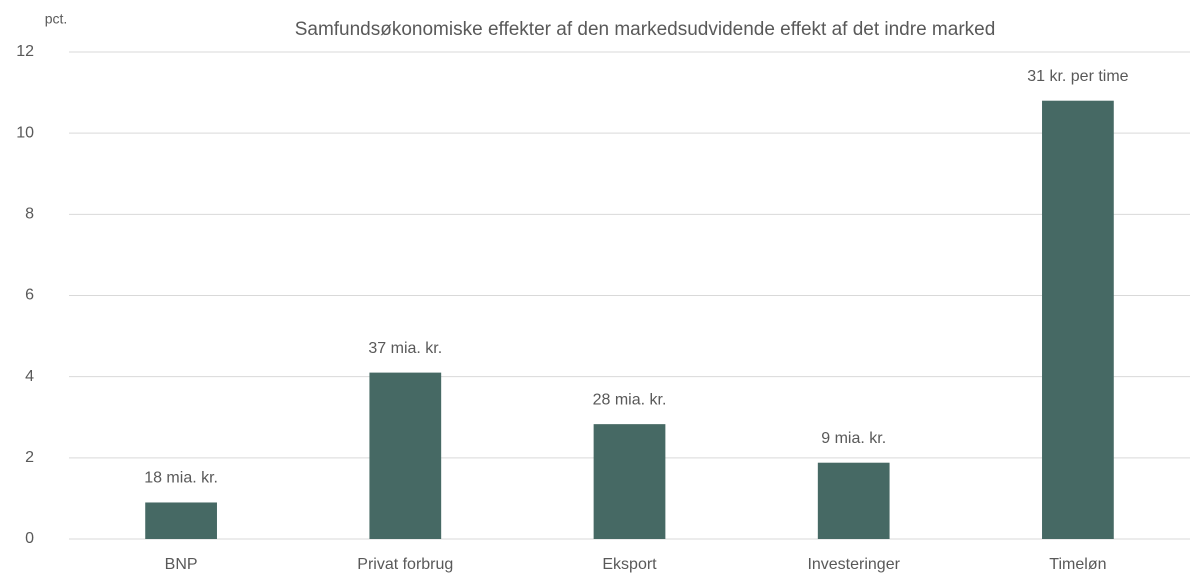 The height and width of the screenshot is (574, 1201). What do you see at coordinates (25, 132) in the screenshot?
I see `y-tick-label: 10` at bounding box center [25, 132].